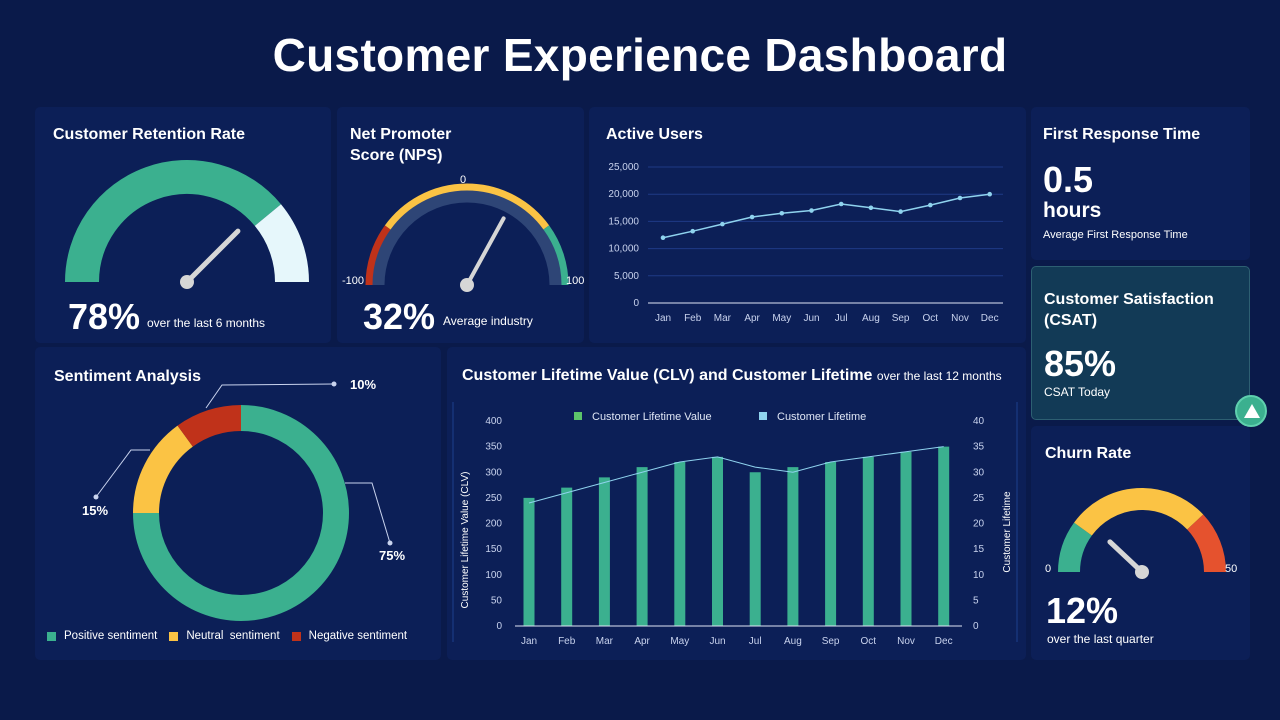 This screenshot has width=1280, height=720. I want to click on needle-pivot, so click(467, 285).